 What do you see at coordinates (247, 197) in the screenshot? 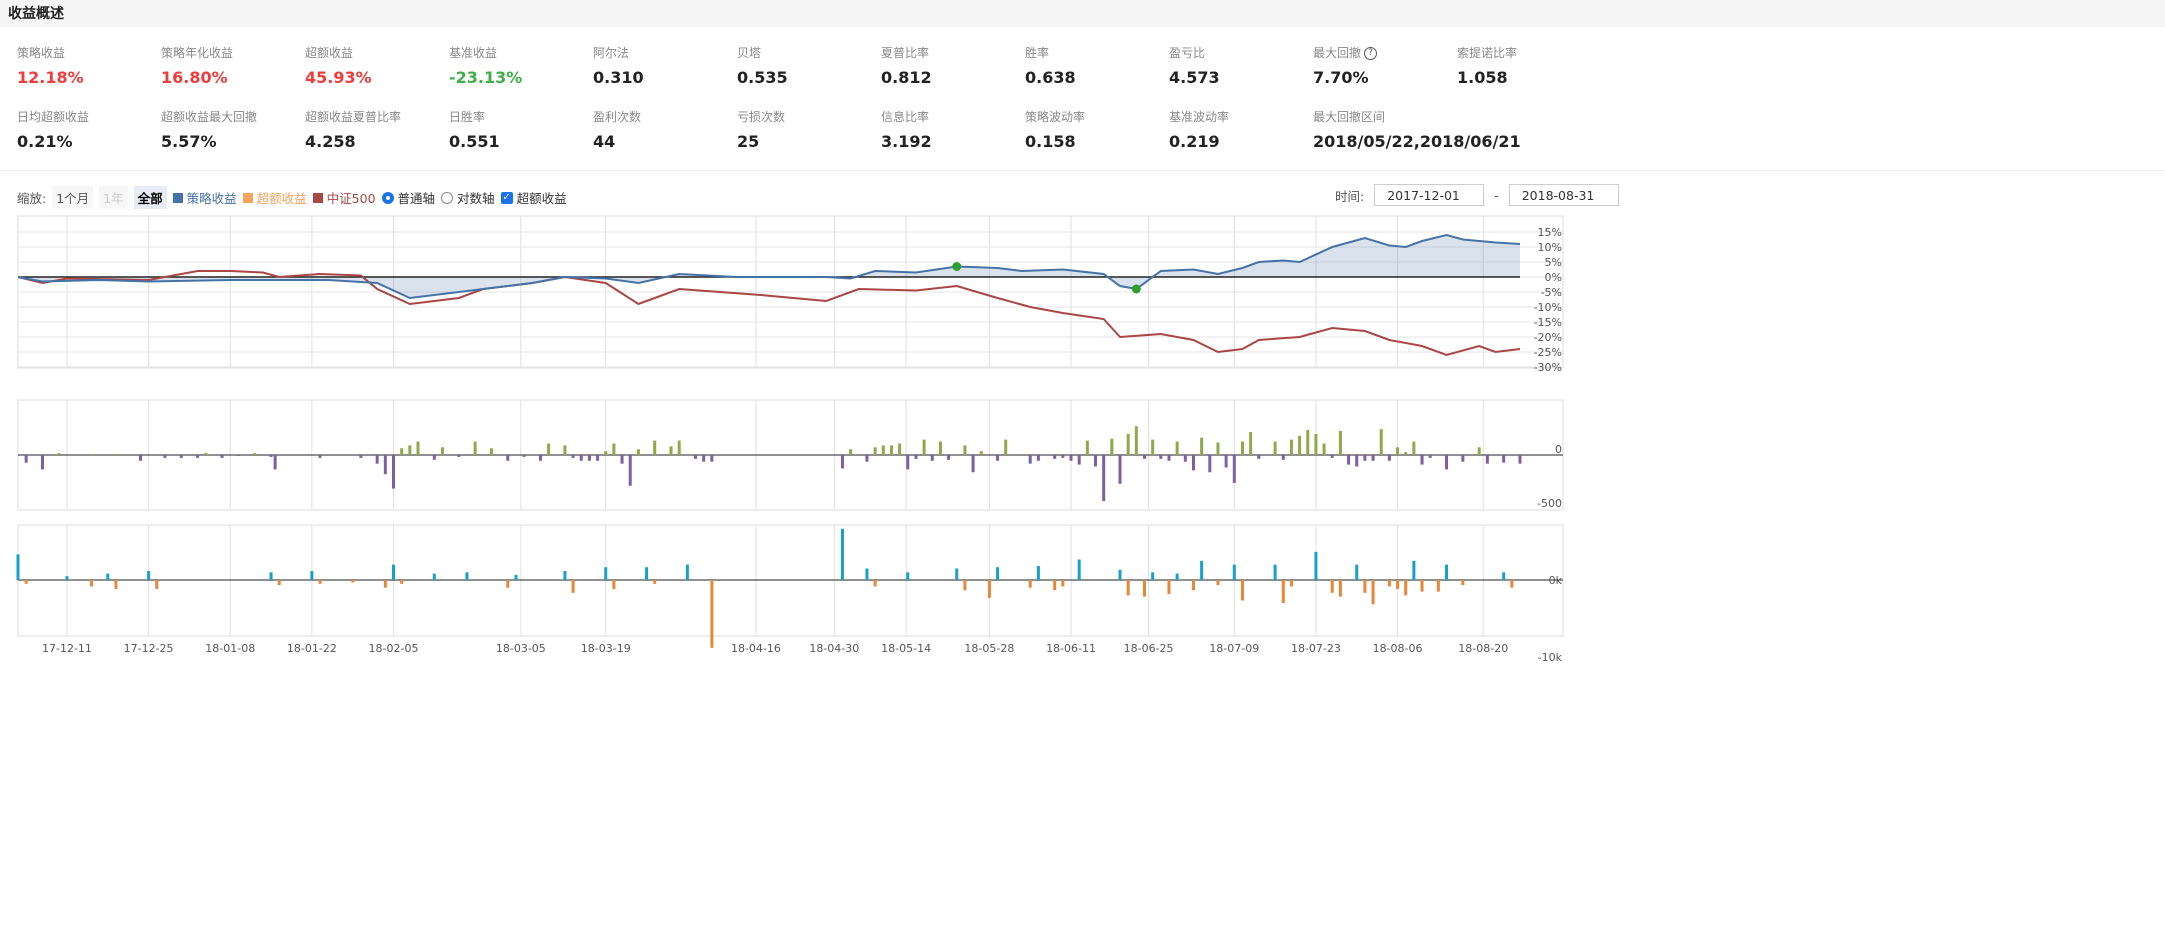
I see `legend-swatch-icon` at bounding box center [247, 197].